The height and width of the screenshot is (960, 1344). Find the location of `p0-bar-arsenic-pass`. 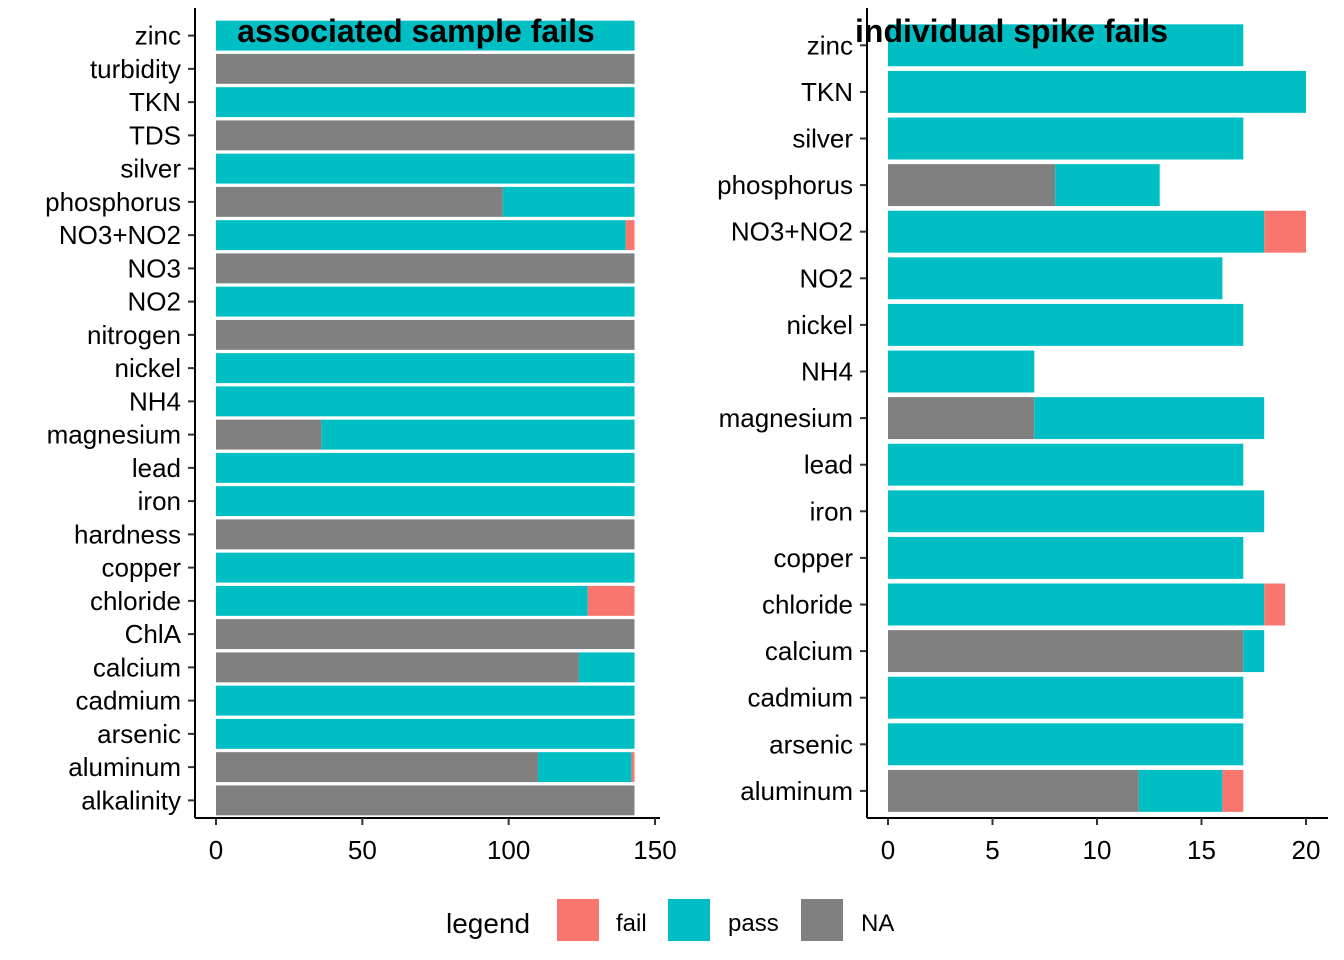

p0-bar-arsenic-pass is located at coordinates (425, 733).